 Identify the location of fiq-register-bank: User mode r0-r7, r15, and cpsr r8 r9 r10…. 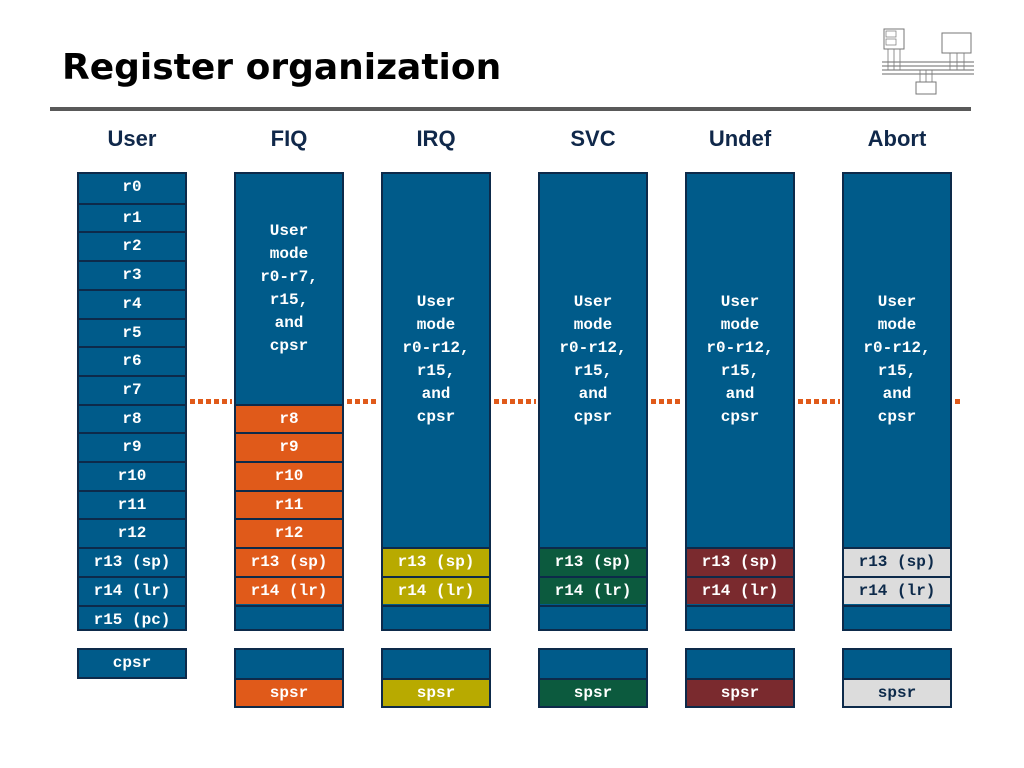
(289, 401).